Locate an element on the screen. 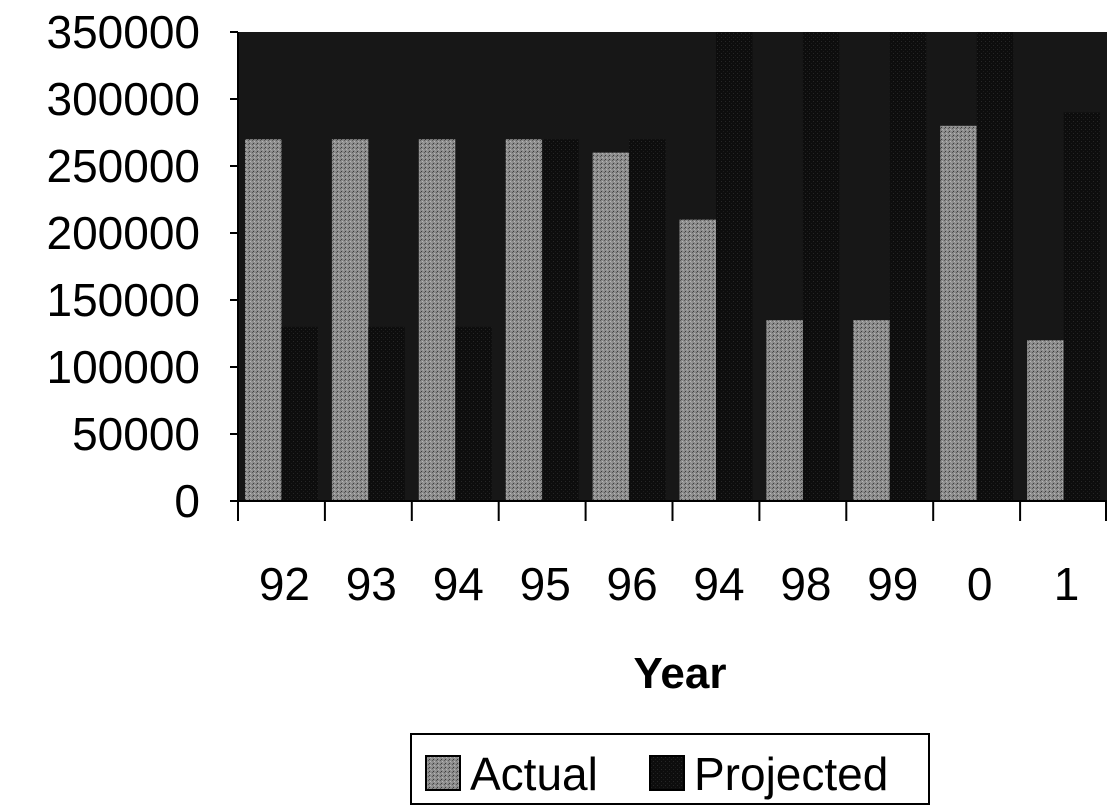 This screenshot has width=1107, height=807. y-tick-label: 200000 is located at coordinates (124, 233).